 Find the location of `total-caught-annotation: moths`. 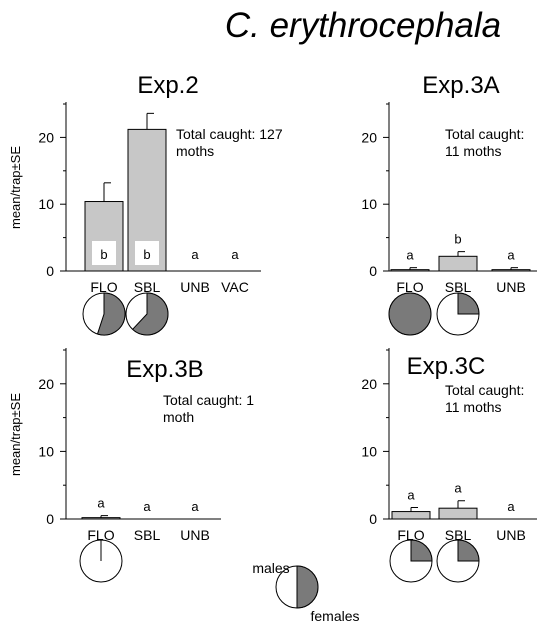

total-caught-annotation: moths is located at coordinates (195, 151).